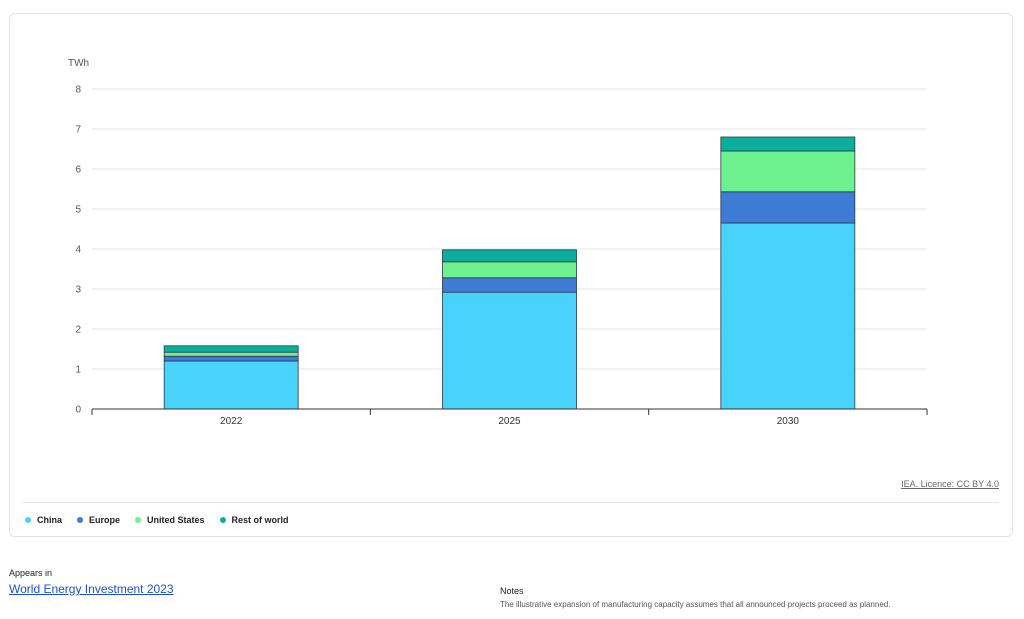 The width and height of the screenshot is (1024, 619). I want to click on report-link: World Energy Investment 2023, so click(91, 589).